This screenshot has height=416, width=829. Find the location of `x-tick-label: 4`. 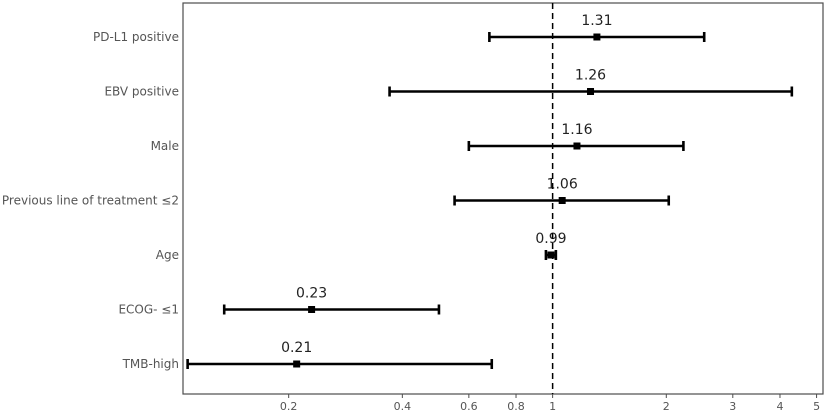

x-tick-label: 4 is located at coordinates (779, 406).